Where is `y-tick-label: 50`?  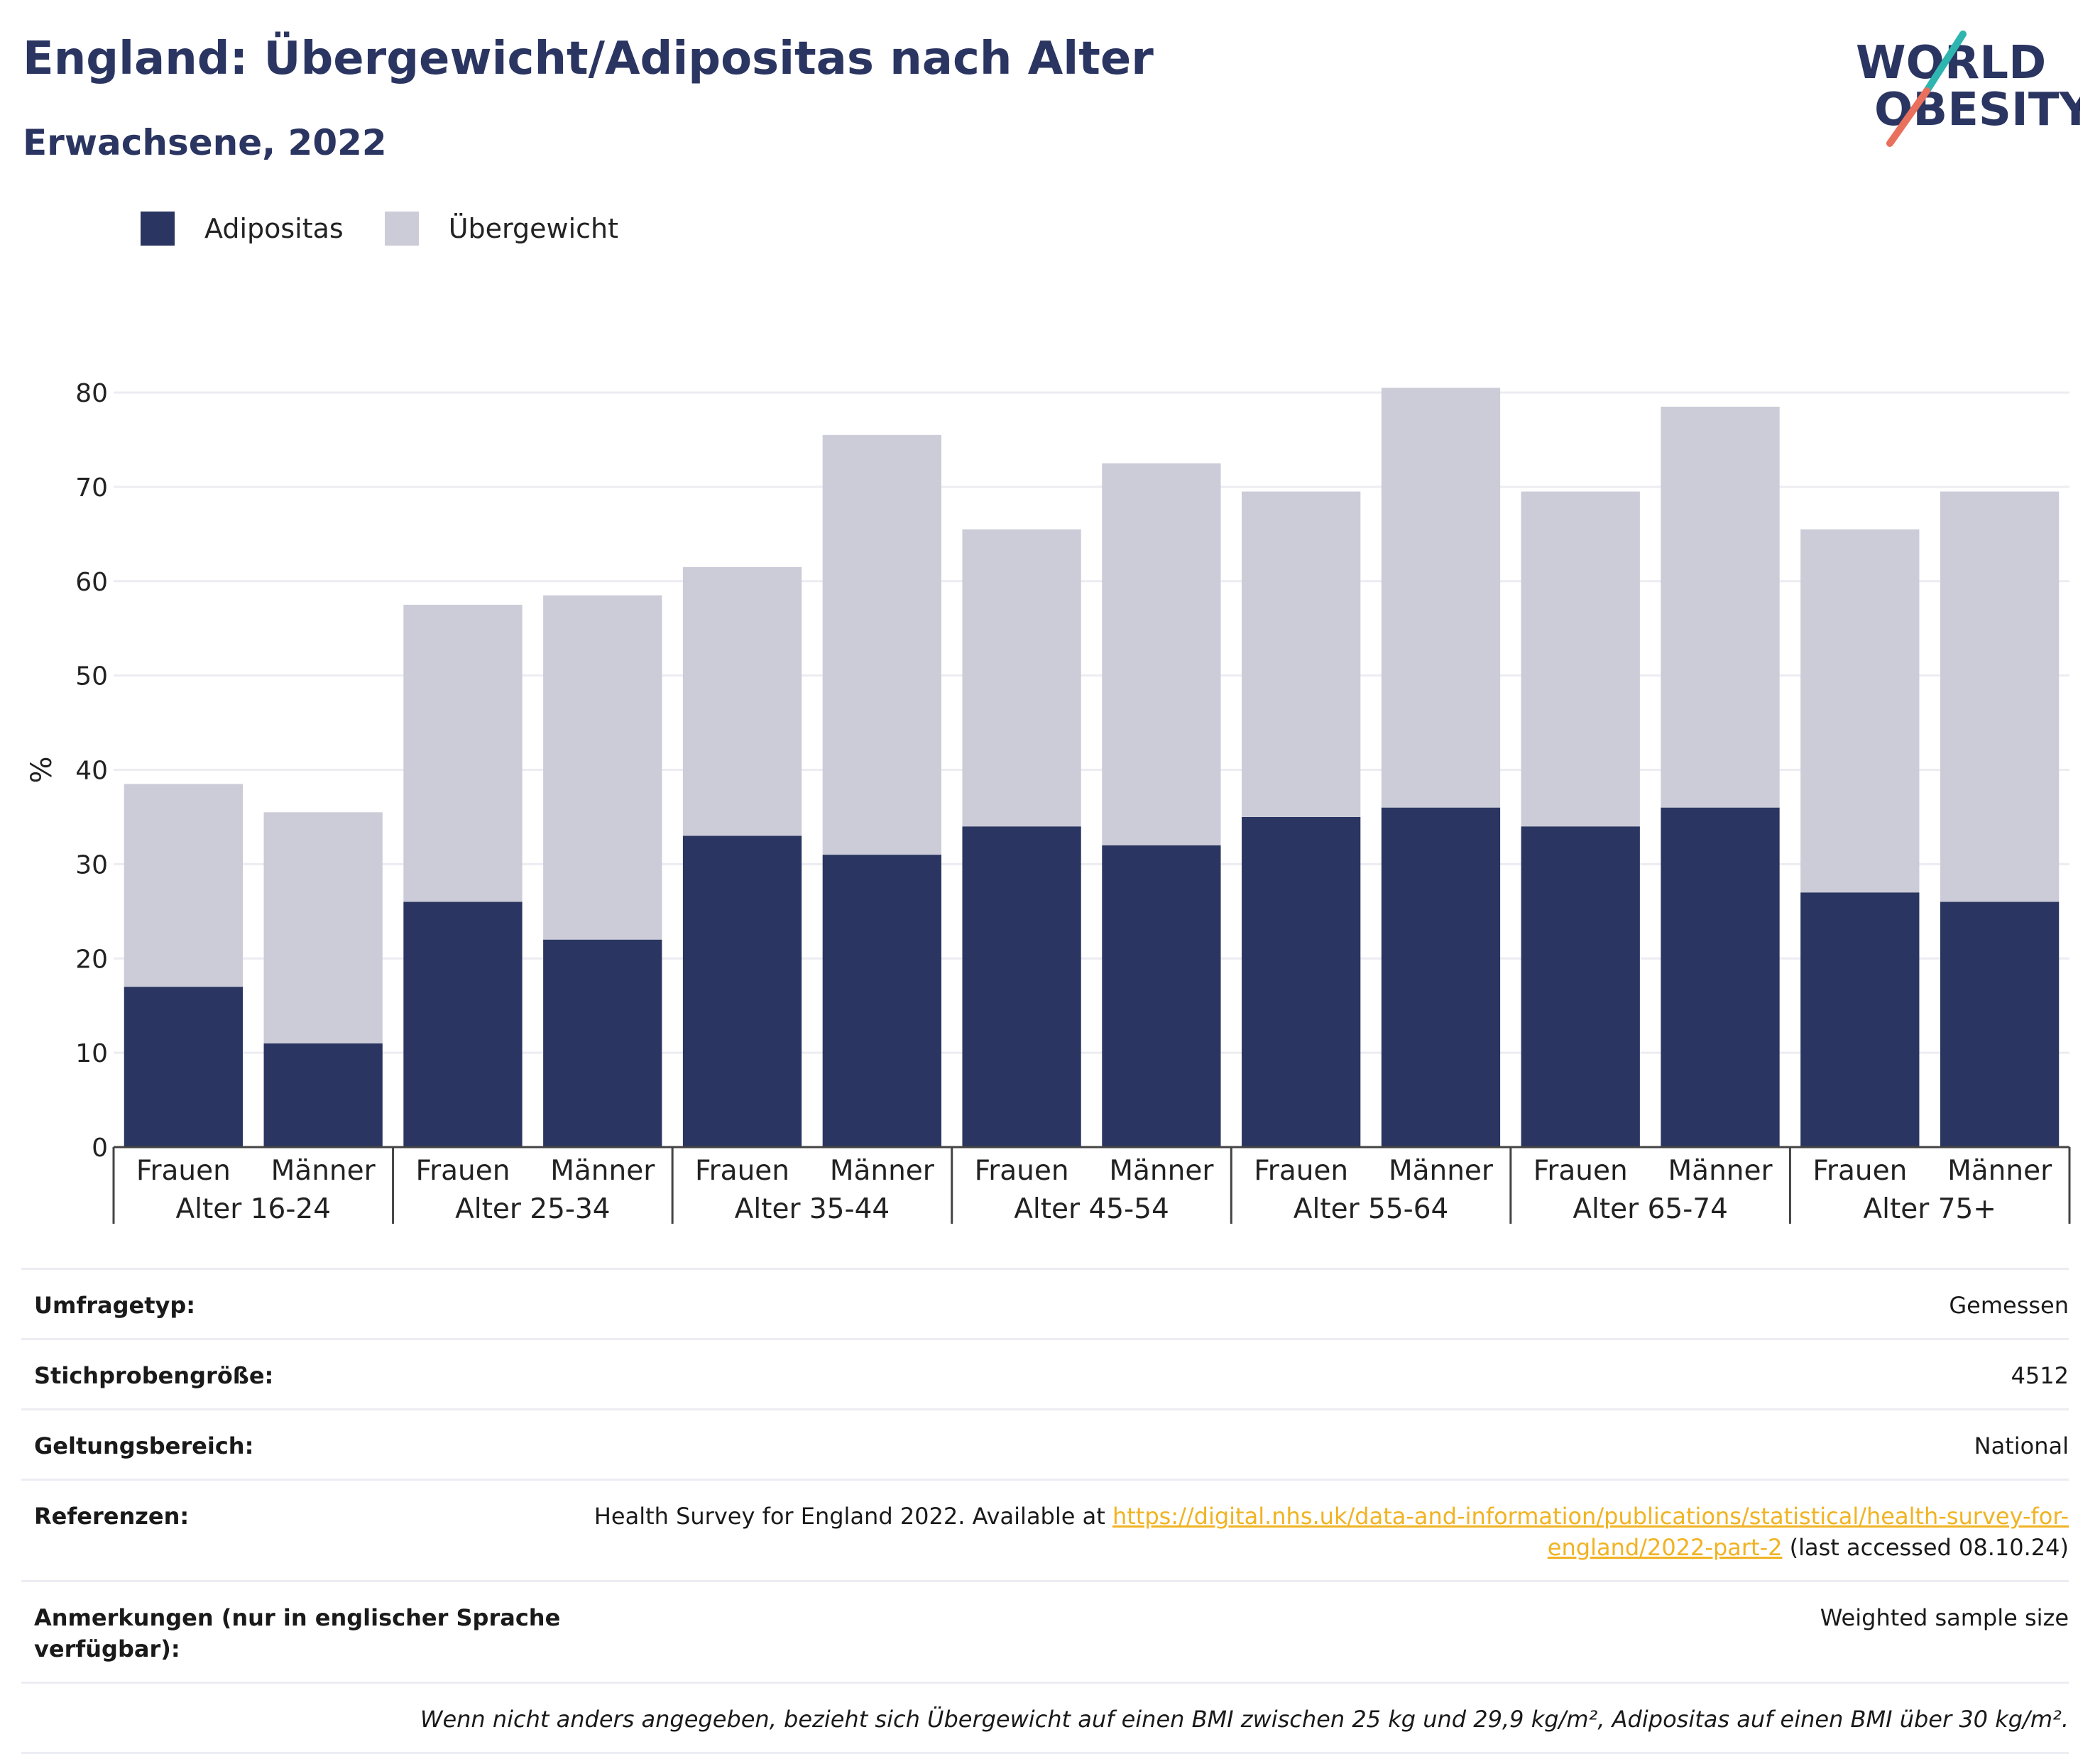
y-tick-label: 50 is located at coordinates (91, 677).